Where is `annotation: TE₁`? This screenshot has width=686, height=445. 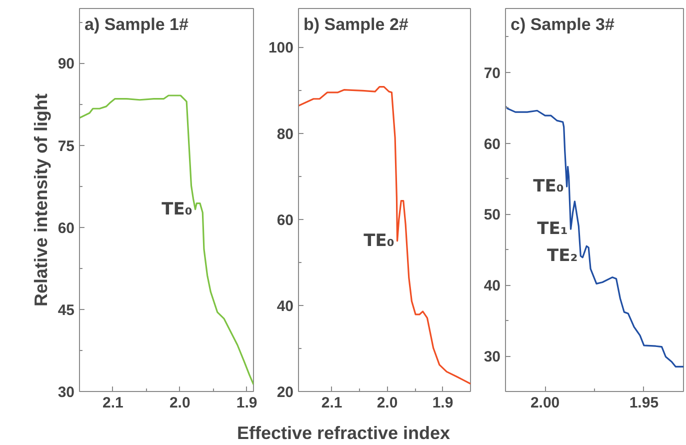
annotation: TE₁ is located at coordinates (552, 229).